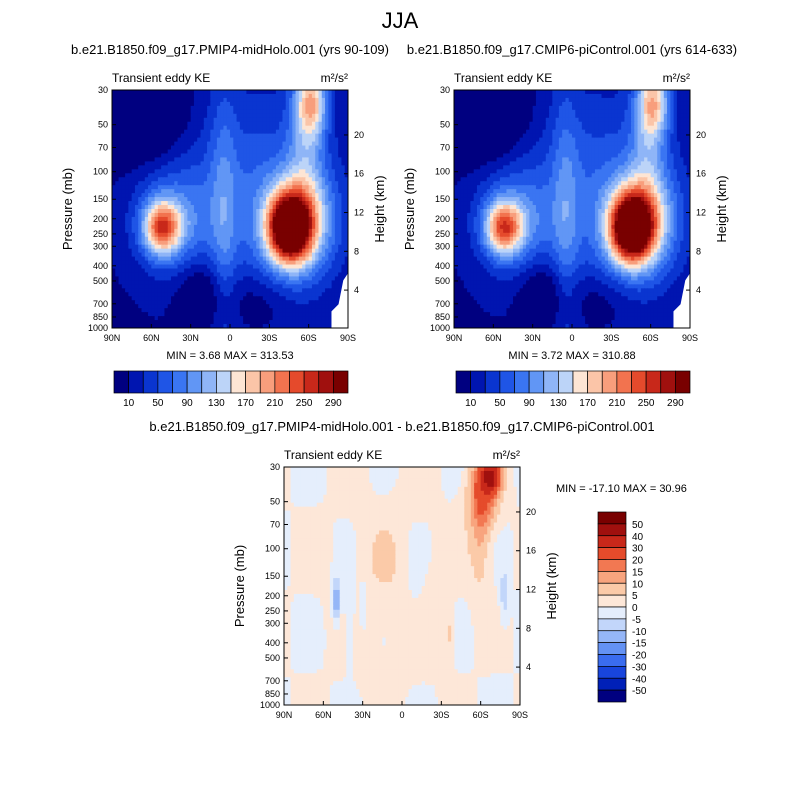 This screenshot has width=800, height=800. What do you see at coordinates (442, 304) in the screenshot?
I see `y-tick-label: 700` at bounding box center [442, 304].